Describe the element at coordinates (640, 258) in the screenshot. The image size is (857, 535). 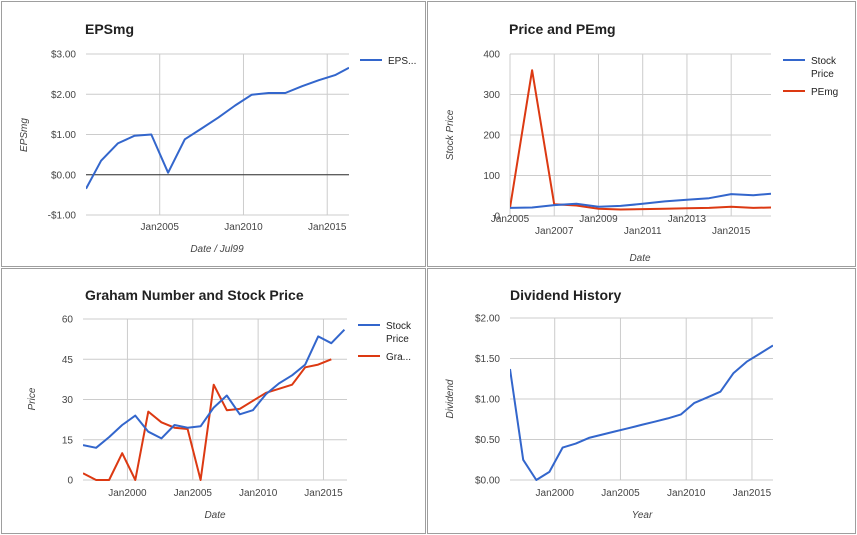
I see `price-pe-x-axis-label: Date` at that location.